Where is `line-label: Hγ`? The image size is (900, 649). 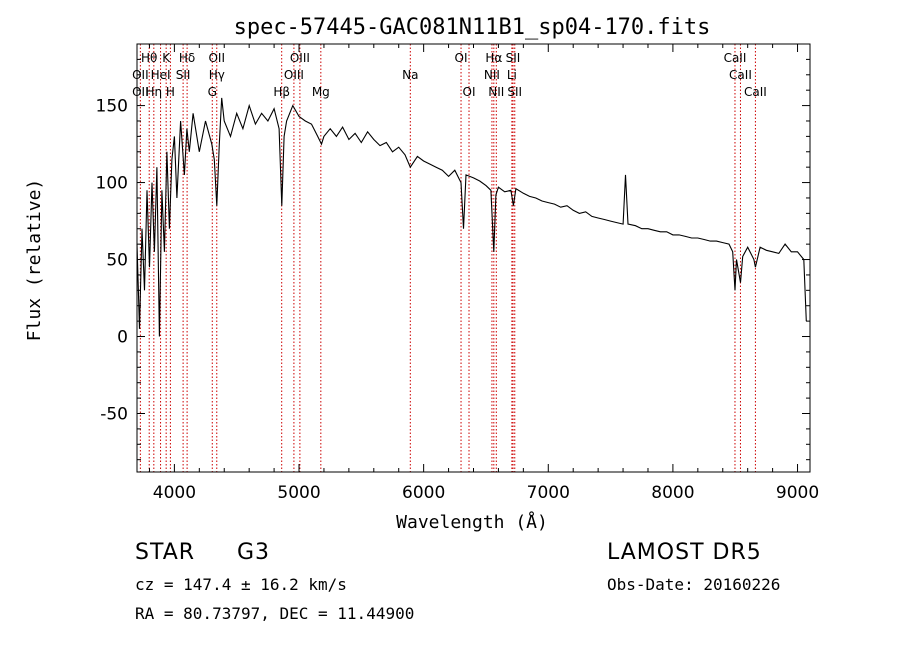
line-label: Hγ is located at coordinates (217, 75).